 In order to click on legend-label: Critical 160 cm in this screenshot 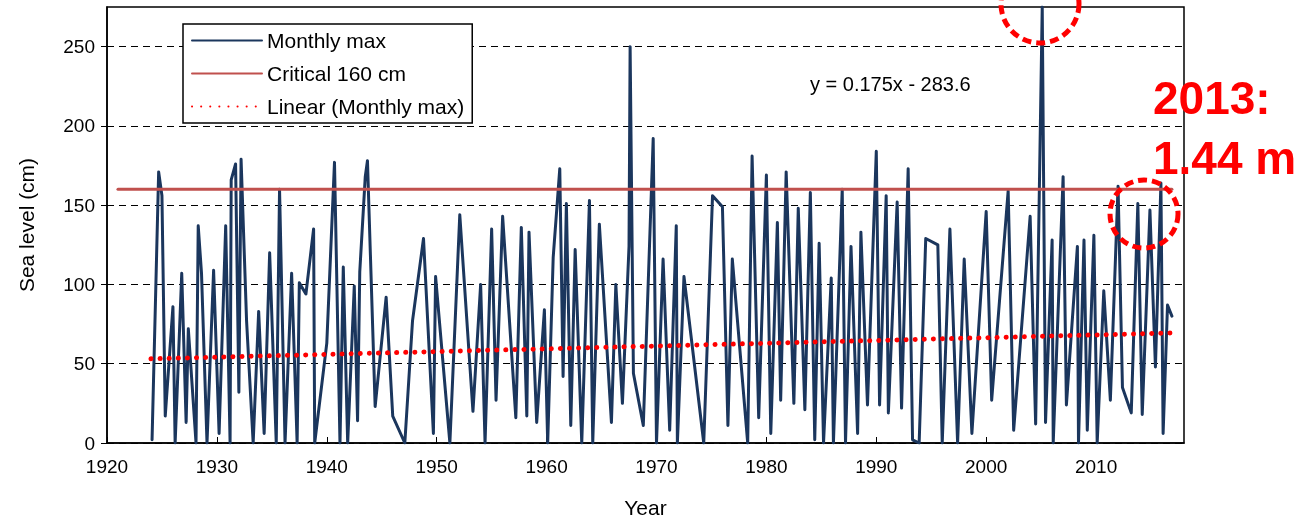, I will do `click(336, 73)`.